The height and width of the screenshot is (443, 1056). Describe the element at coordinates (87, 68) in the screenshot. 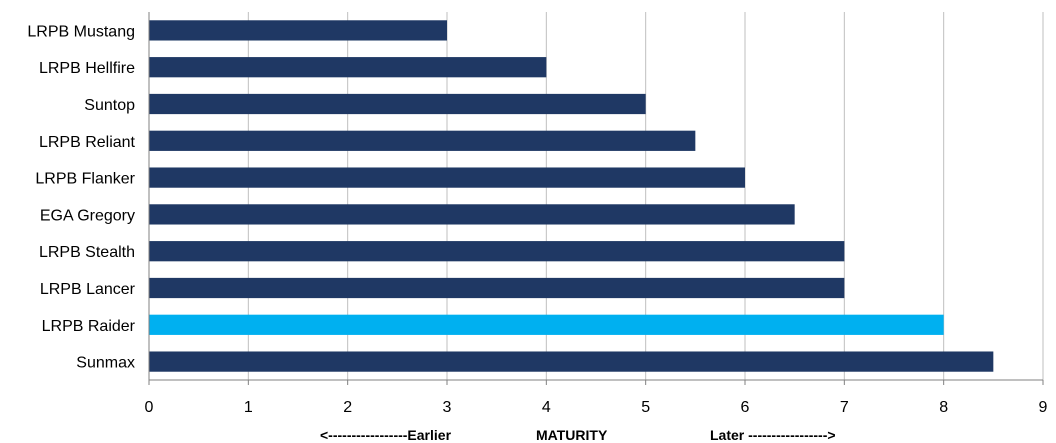

I see `category-label: LRPB Hellfire` at that location.